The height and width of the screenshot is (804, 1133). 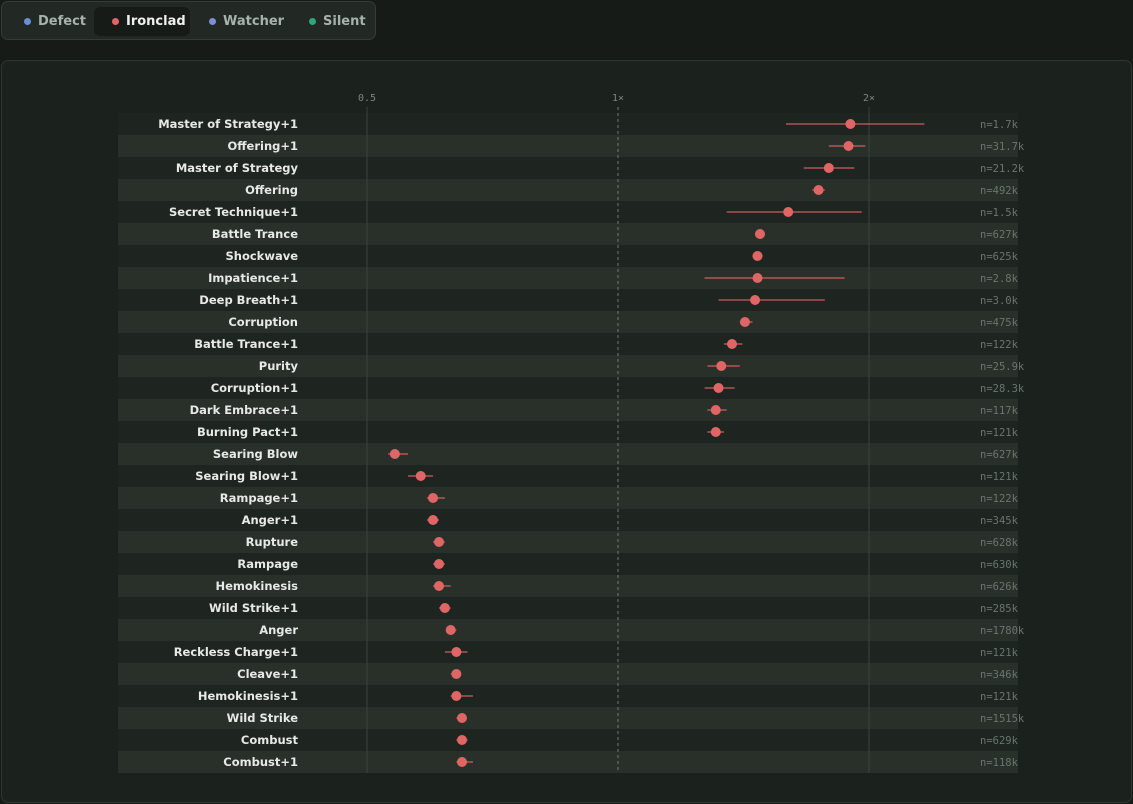 What do you see at coordinates (999, 213) in the screenshot?
I see `sample-size-label: n=1.5k` at bounding box center [999, 213].